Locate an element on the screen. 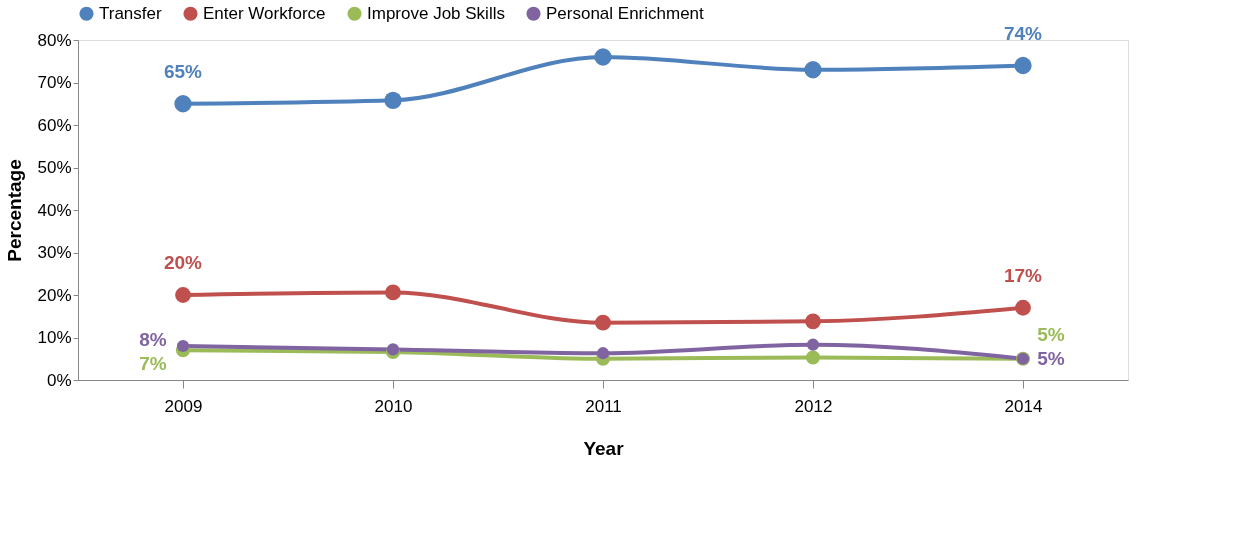  y-tick-label: 20% is located at coordinates (54, 295).